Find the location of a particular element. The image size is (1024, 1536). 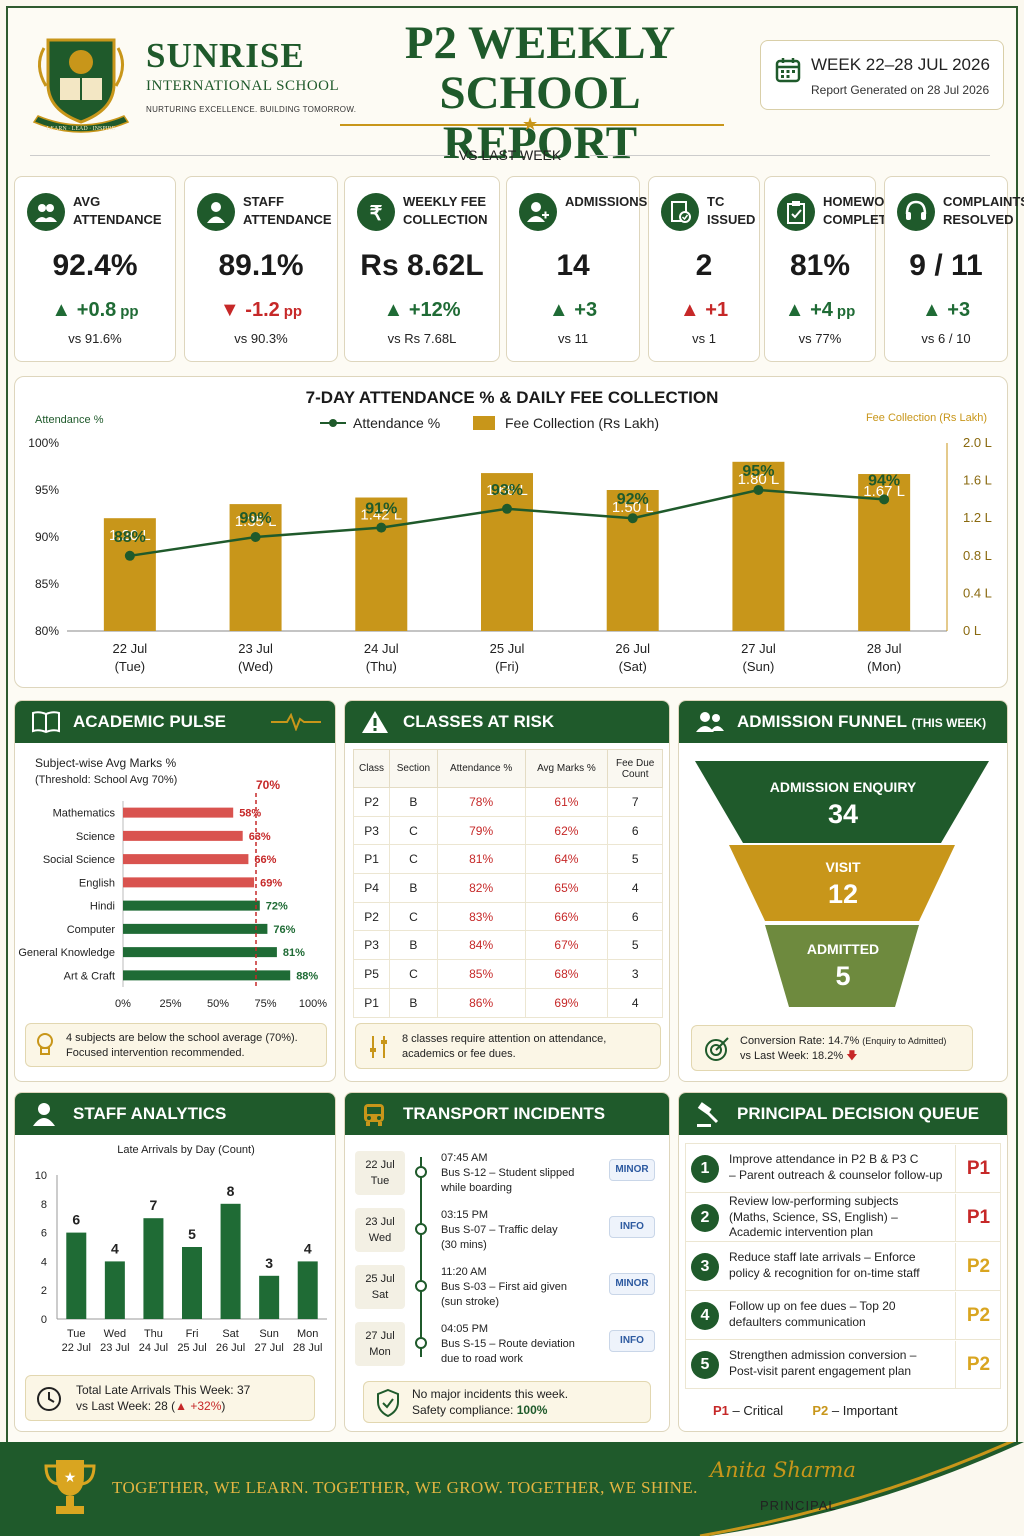

funnel-stage-visit: VISIT 12 is located at coordinates (843, 884).